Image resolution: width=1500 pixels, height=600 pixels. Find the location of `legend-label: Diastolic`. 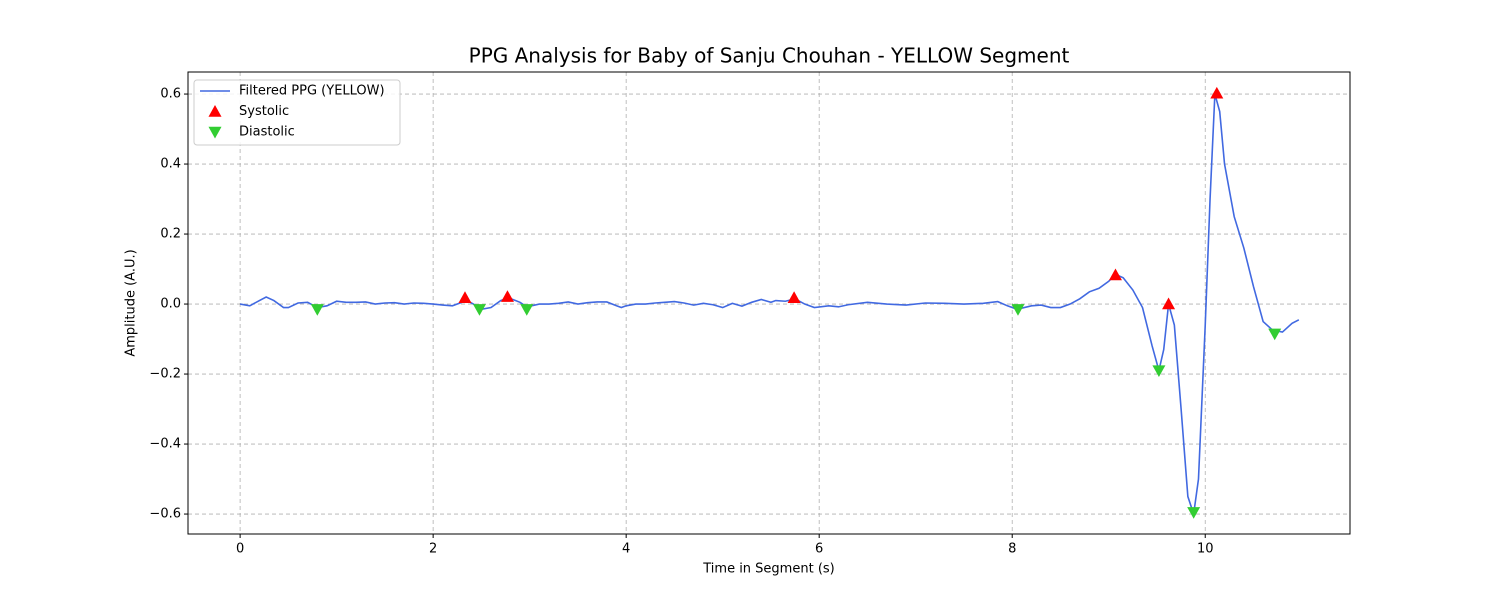

legend-label: Diastolic is located at coordinates (267, 132).